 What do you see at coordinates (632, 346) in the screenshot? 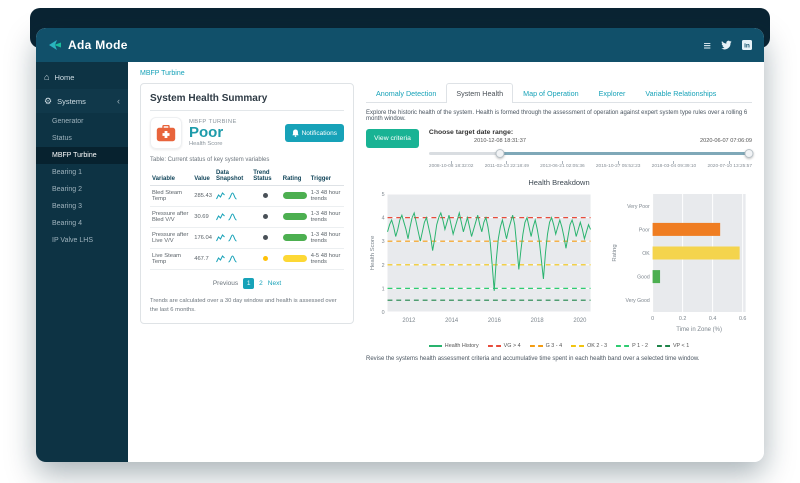
I see `legend-item: P 1 - 2` at bounding box center [632, 346].